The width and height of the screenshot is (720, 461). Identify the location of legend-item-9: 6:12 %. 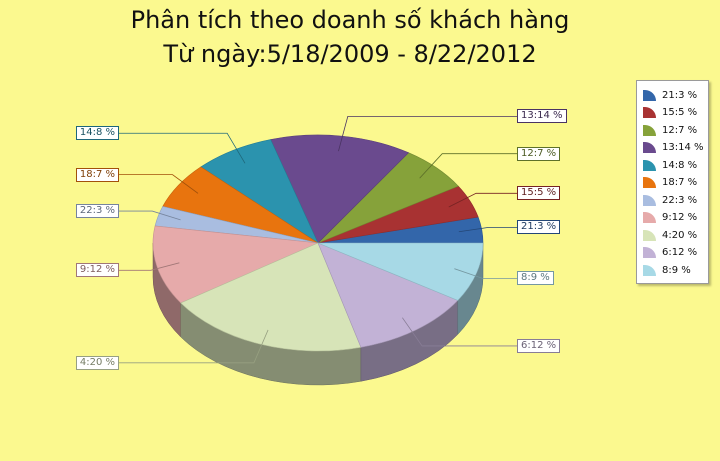
(670, 253).